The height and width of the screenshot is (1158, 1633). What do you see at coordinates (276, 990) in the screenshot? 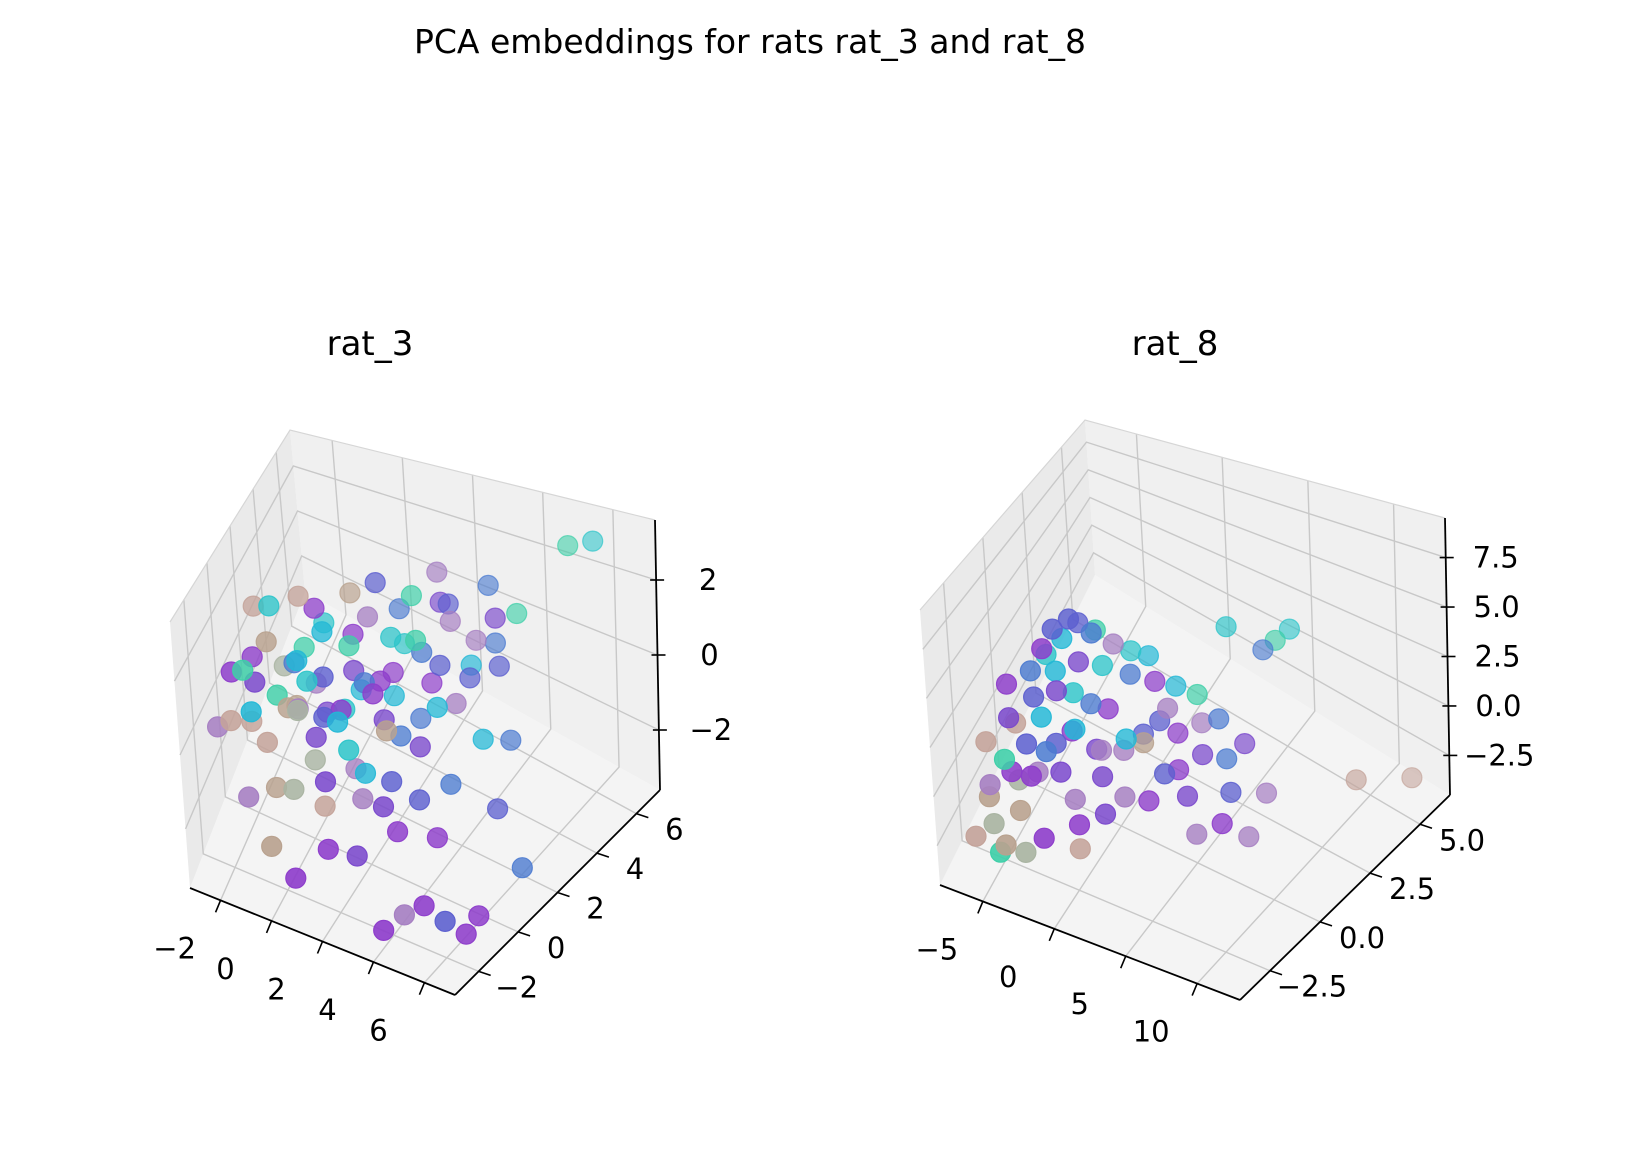
I see `x-tick-label: 2` at bounding box center [276, 990].